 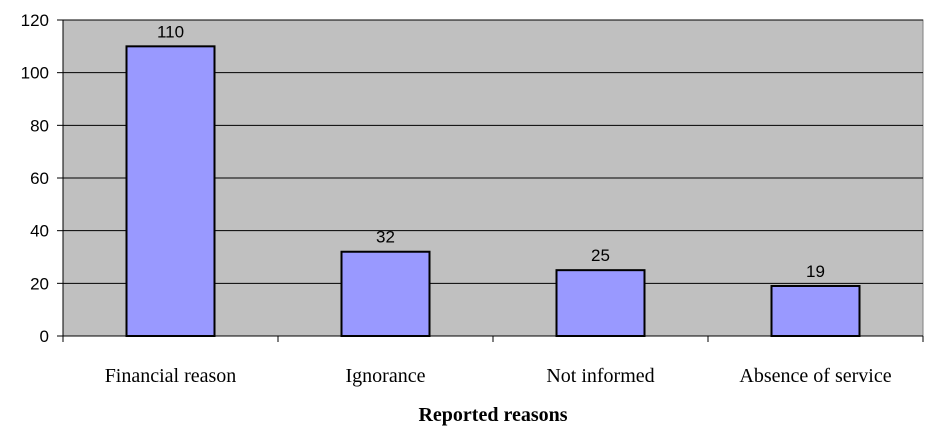 I want to click on y-tick-label: 60, so click(x=39, y=178).